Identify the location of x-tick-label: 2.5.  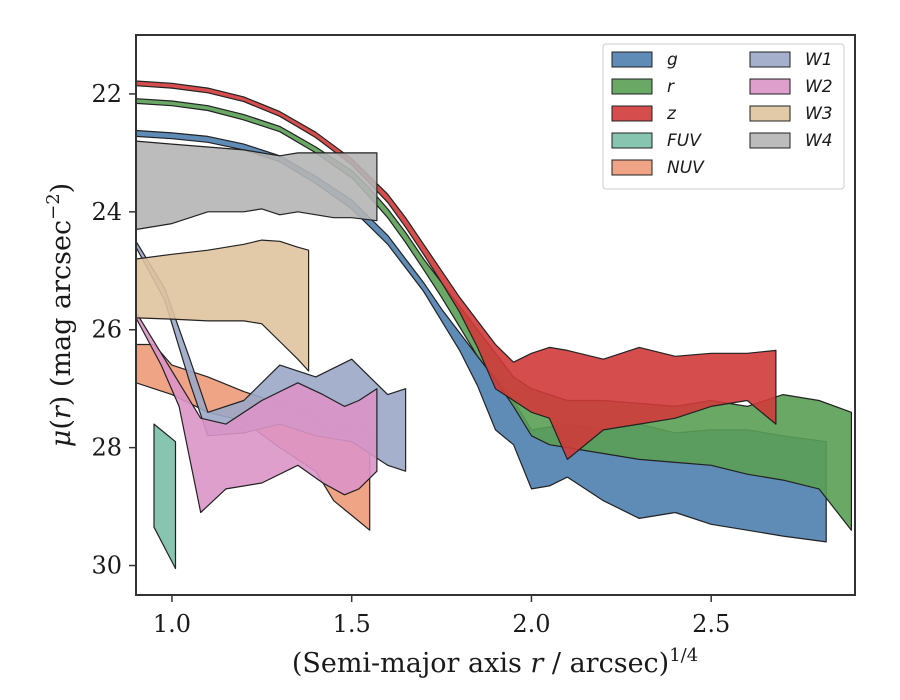
(711, 624).